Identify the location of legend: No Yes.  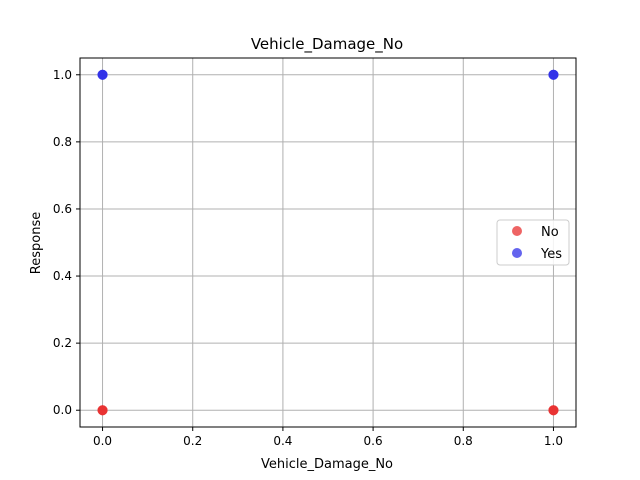
(533, 242).